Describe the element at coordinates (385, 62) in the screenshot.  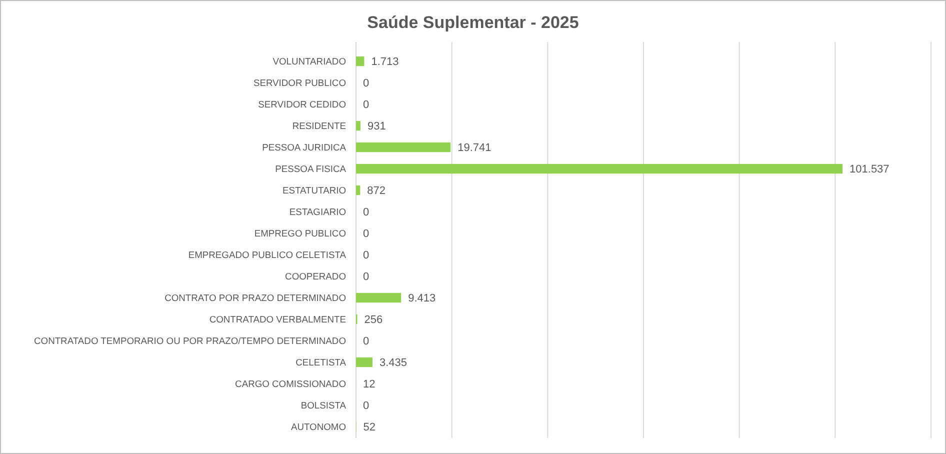
I see `data-label: 1.713` at that location.